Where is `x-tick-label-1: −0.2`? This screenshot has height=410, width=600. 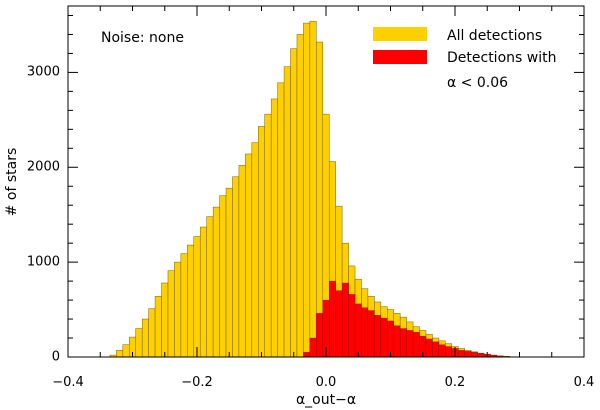
x-tick-label-1: −0.2 is located at coordinates (197, 382).